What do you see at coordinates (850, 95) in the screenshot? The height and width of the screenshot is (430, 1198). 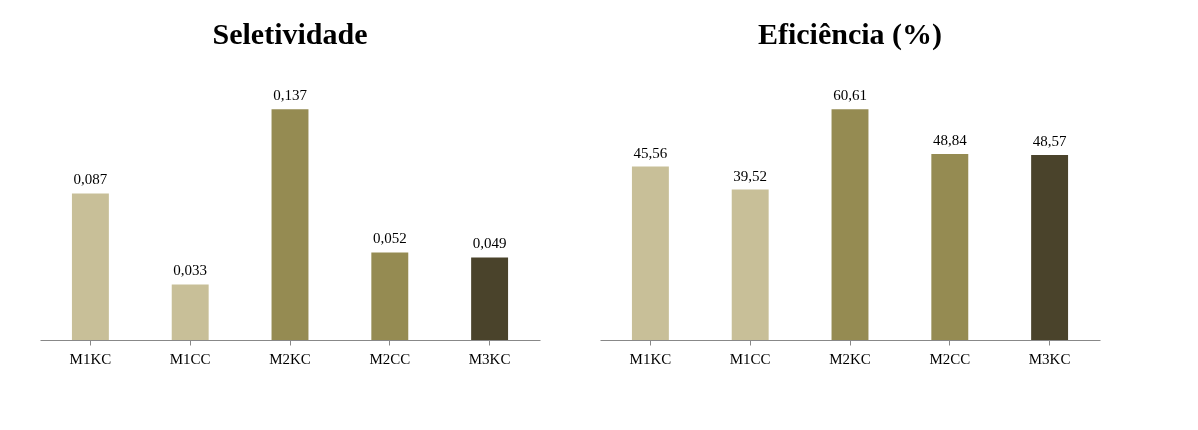 I see `data-label: 60,61` at bounding box center [850, 95].